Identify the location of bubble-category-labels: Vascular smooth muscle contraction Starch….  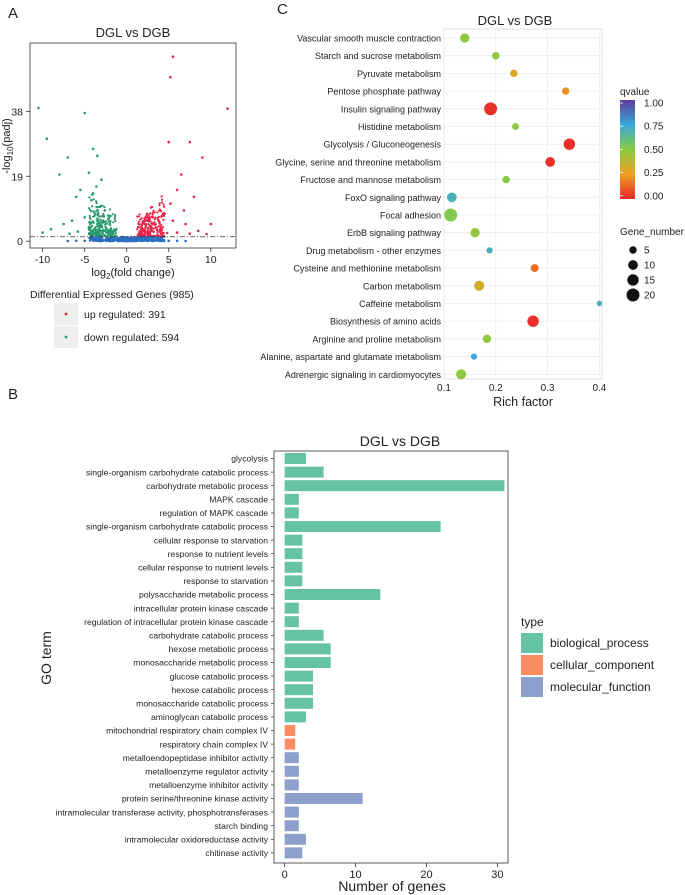
(350, 207).